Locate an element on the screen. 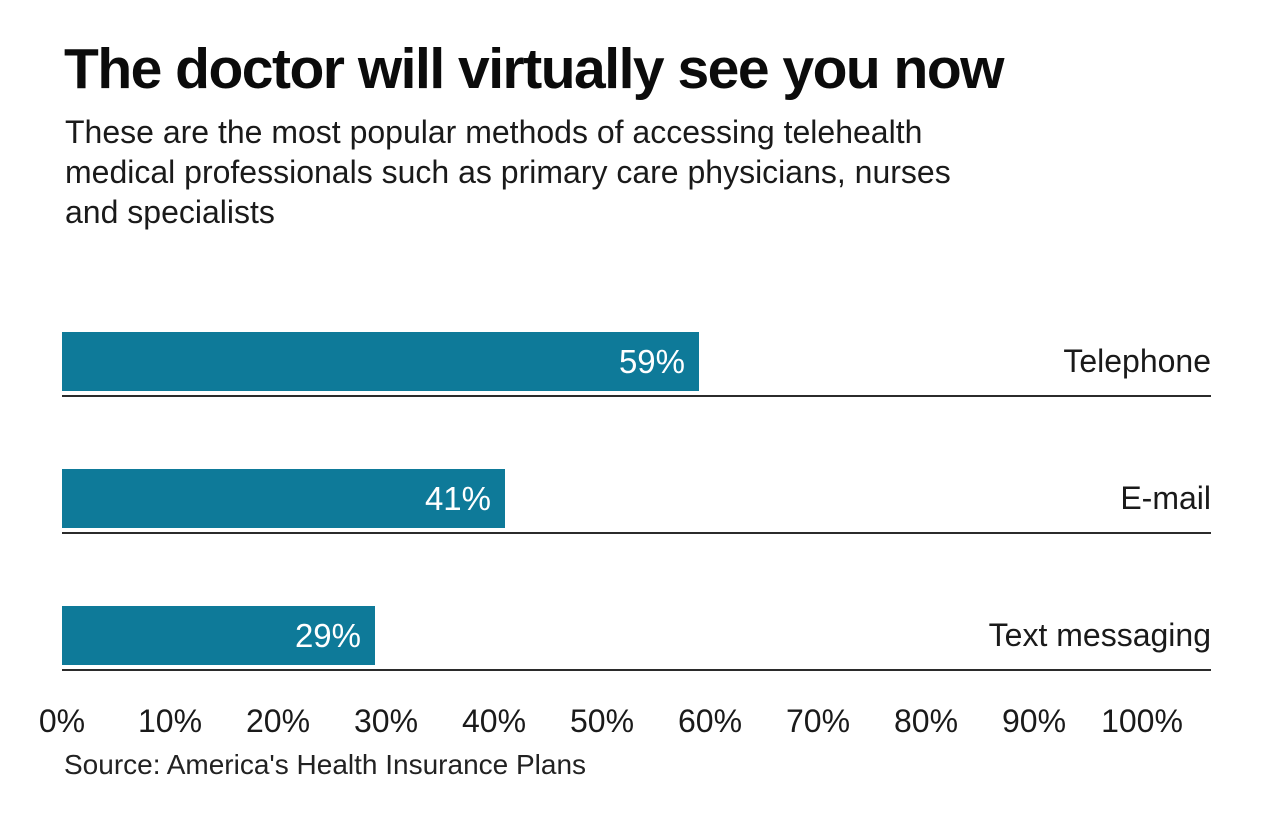  x-axis-tick-label: 40% is located at coordinates (494, 721).